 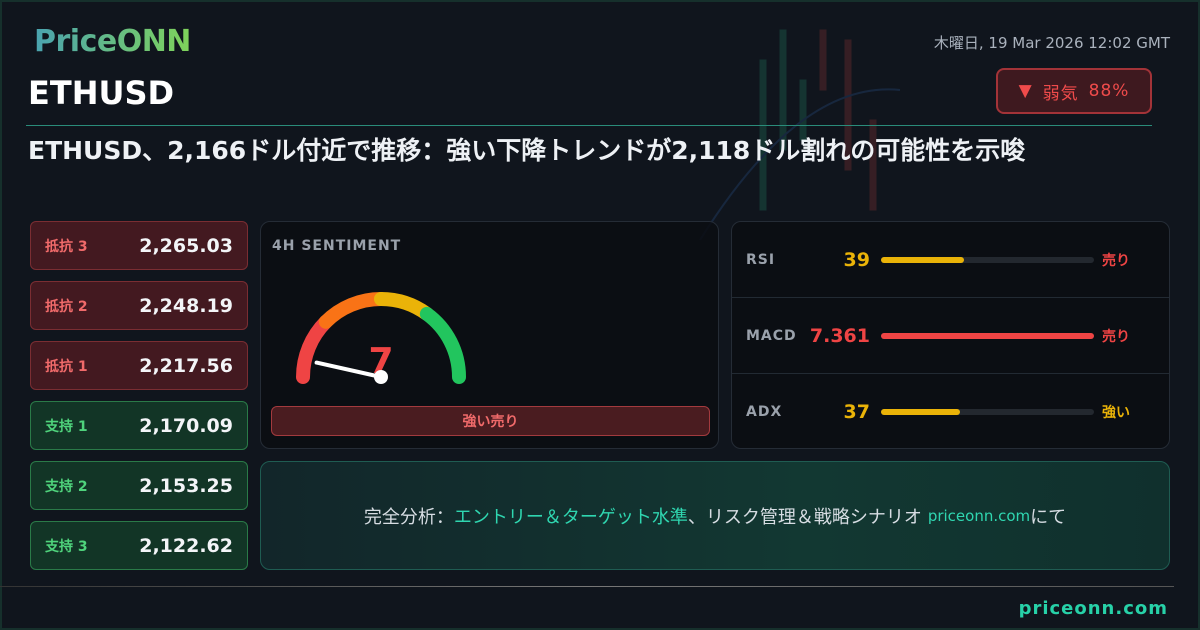 I want to click on level-label: 抵抗 3, so click(x=66, y=246).